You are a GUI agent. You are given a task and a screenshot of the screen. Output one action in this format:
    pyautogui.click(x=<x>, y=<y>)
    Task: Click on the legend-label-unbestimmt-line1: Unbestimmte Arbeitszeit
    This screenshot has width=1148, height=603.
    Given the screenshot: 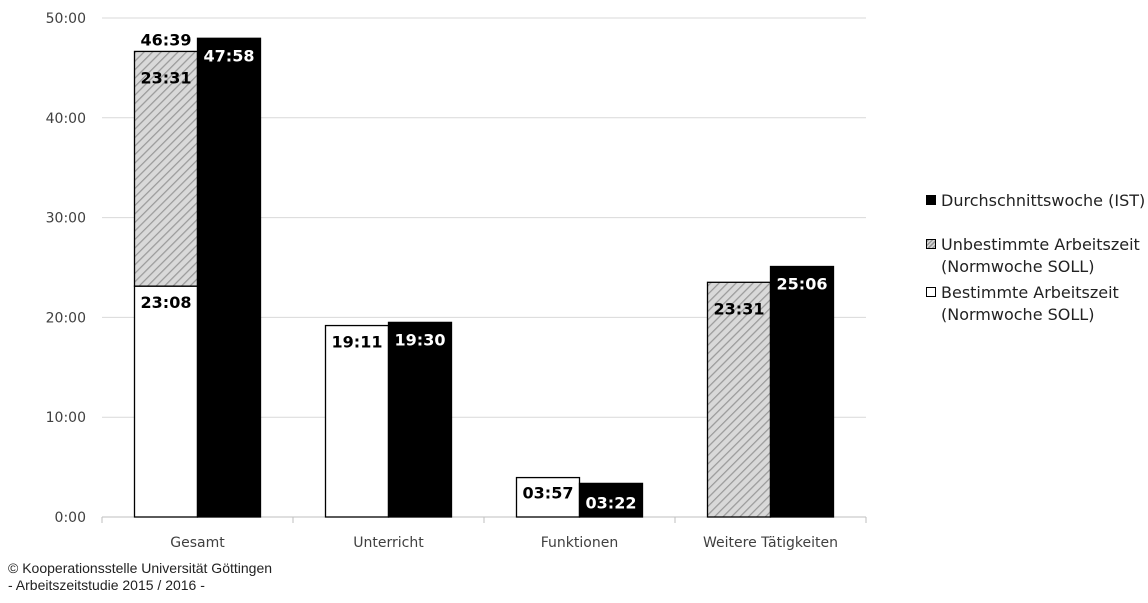 What is the action you would take?
    pyautogui.click(x=1040, y=244)
    